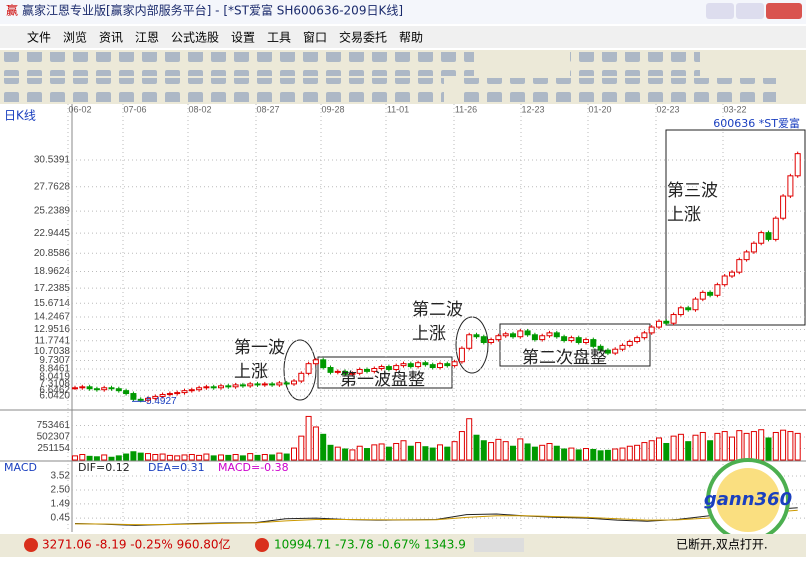 The height and width of the screenshot is (561, 806). Describe the element at coordinates (52, 211) in the screenshot. I see `y-tick-label: 25.2389` at that location.